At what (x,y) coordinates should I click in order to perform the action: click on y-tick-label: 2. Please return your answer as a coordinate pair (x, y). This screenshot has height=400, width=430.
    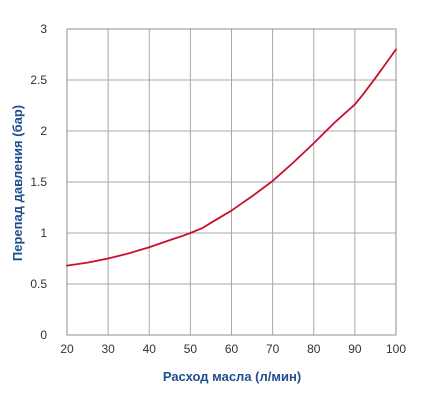
    Looking at the image, I should click on (43, 131).